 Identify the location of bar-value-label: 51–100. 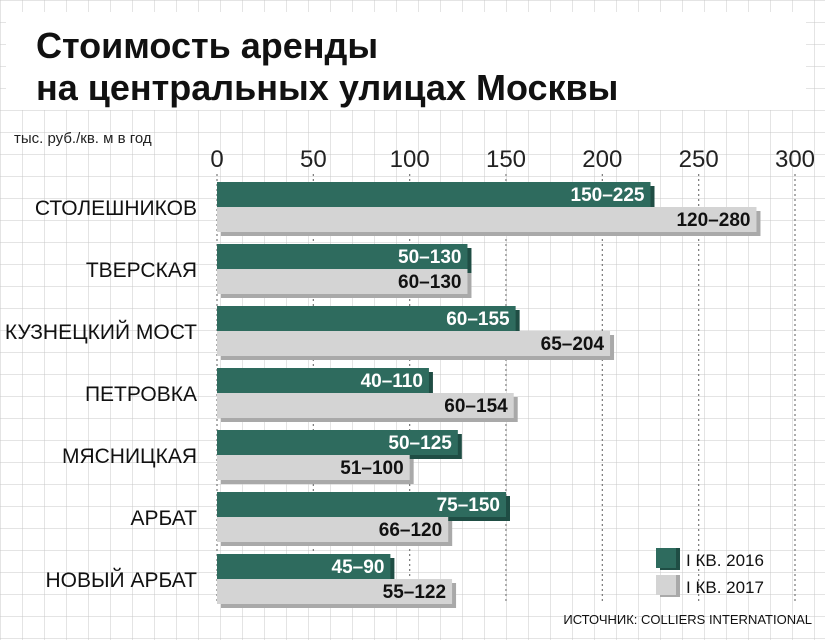
(371, 468).